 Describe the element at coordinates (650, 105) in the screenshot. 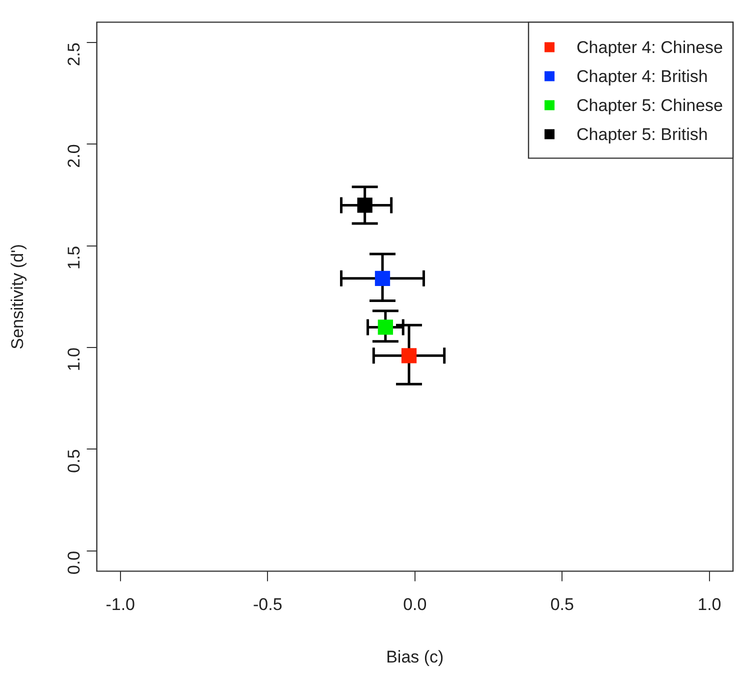

I see `legend-label: Chapter 5: Chinese` at that location.